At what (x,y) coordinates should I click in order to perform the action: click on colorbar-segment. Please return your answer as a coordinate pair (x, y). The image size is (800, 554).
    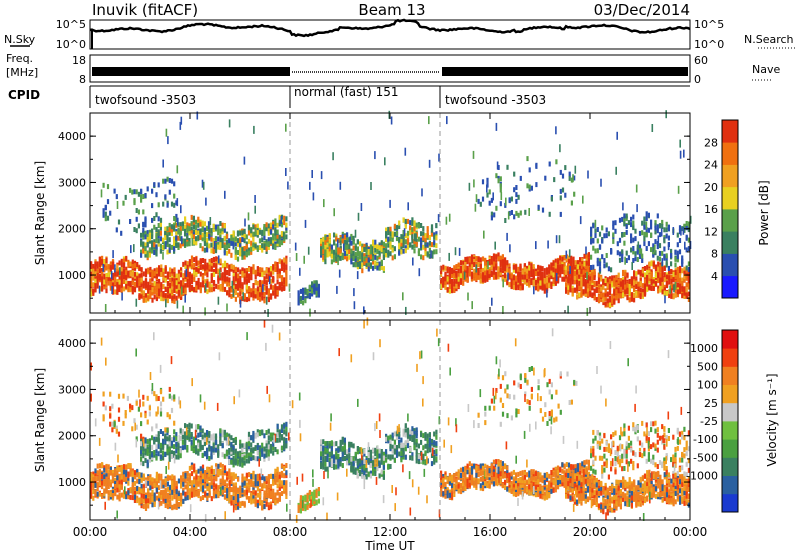
    Looking at the image, I should click on (730, 198).